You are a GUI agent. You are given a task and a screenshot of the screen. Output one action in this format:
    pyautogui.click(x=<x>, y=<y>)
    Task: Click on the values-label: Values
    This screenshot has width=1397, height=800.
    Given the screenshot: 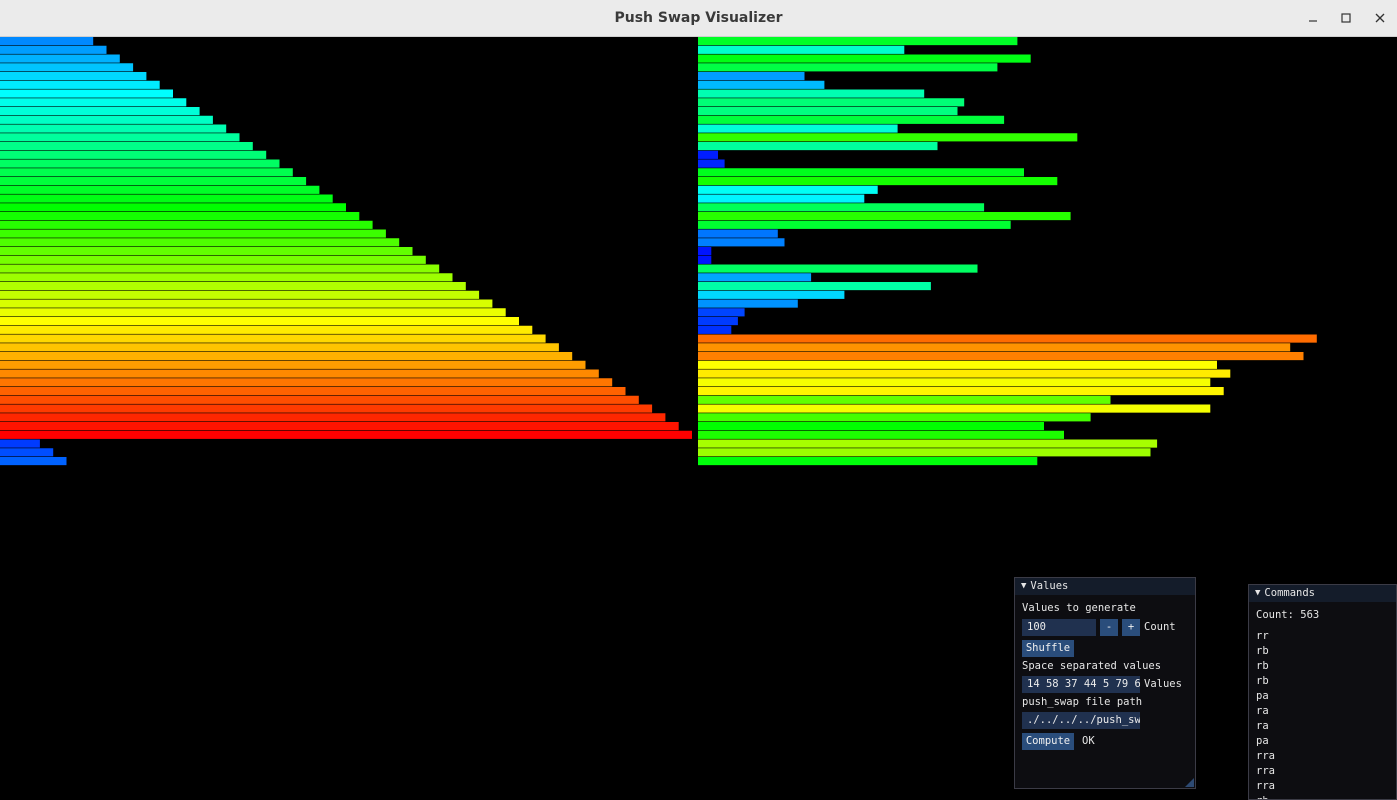 What is the action you would take?
    pyautogui.click(x=1163, y=684)
    